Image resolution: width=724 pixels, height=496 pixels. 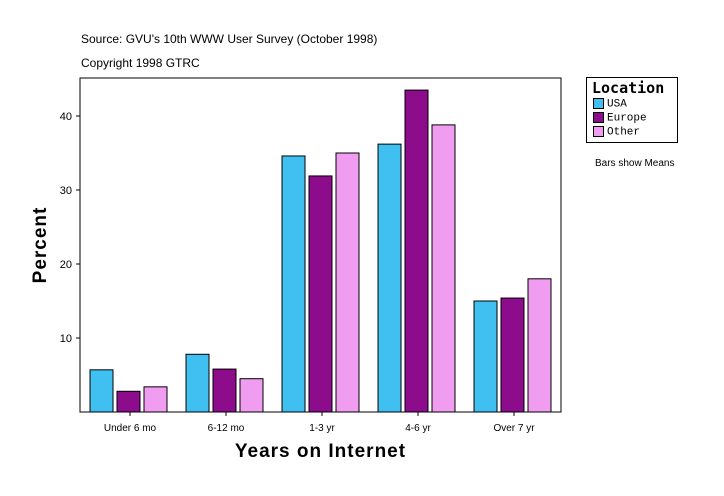 What do you see at coordinates (628, 88) in the screenshot?
I see `legend-title: Location` at bounding box center [628, 88].